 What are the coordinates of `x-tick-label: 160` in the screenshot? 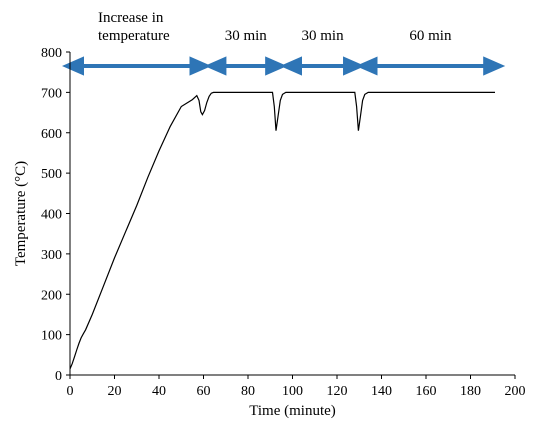 It's located at (426, 391).